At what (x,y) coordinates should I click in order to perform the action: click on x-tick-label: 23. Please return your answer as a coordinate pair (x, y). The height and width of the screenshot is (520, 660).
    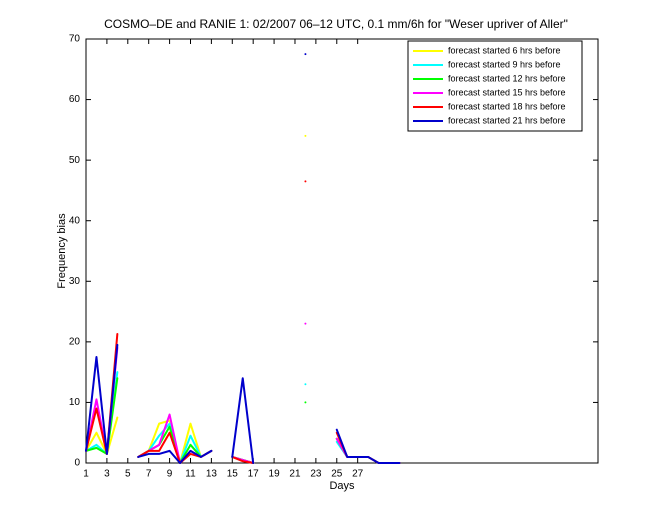
    Looking at the image, I should click on (316, 474).